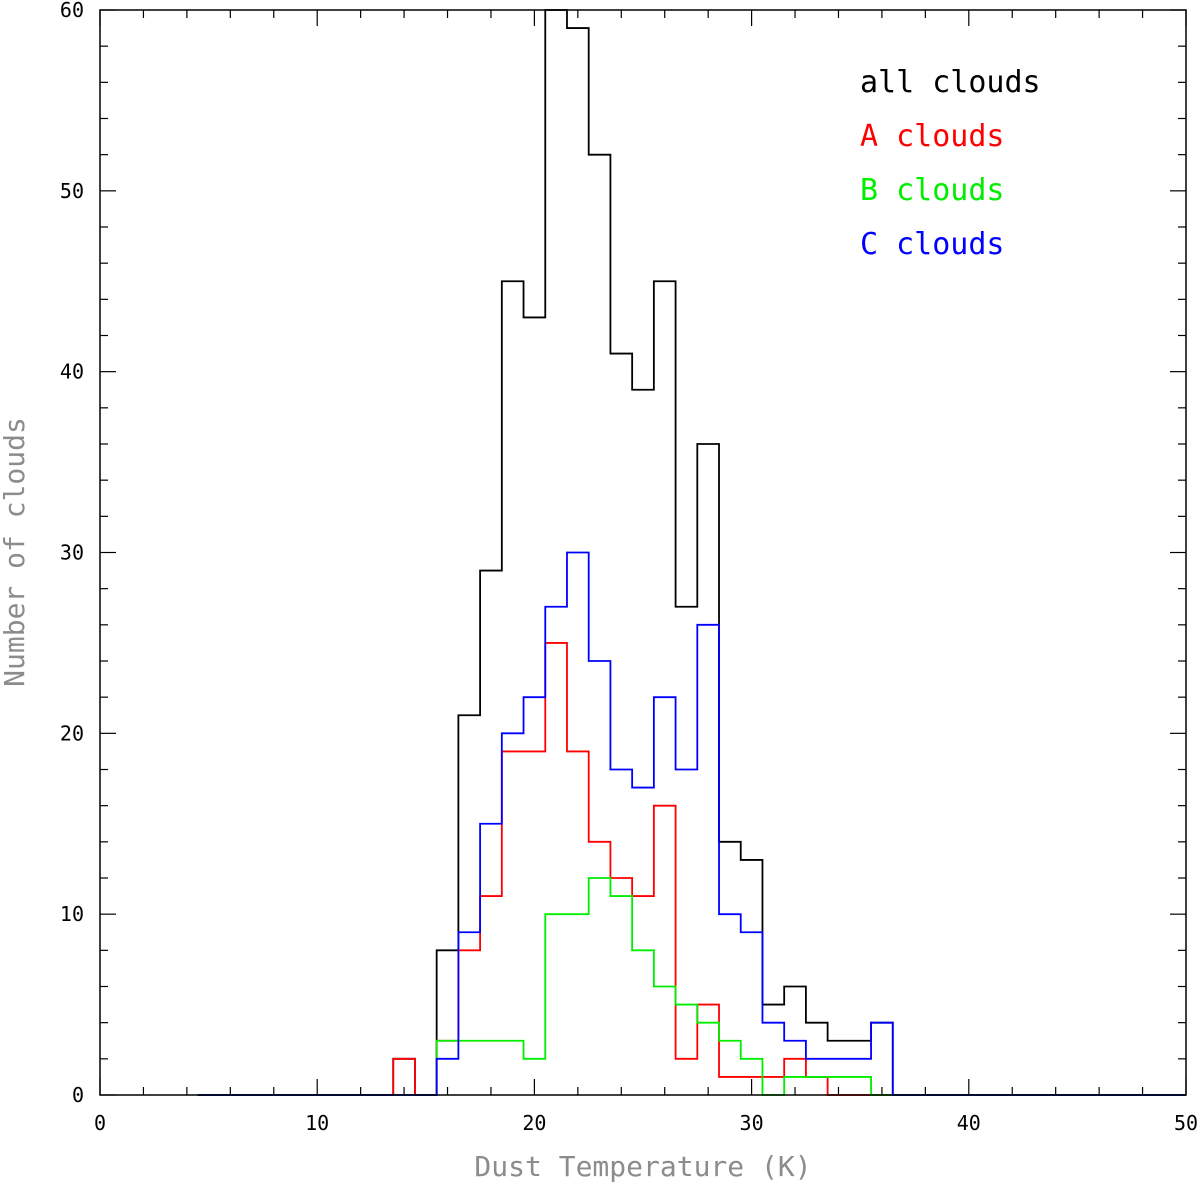  Describe the element at coordinates (72, 733) in the screenshot. I see `y-tick-label: 20` at that location.